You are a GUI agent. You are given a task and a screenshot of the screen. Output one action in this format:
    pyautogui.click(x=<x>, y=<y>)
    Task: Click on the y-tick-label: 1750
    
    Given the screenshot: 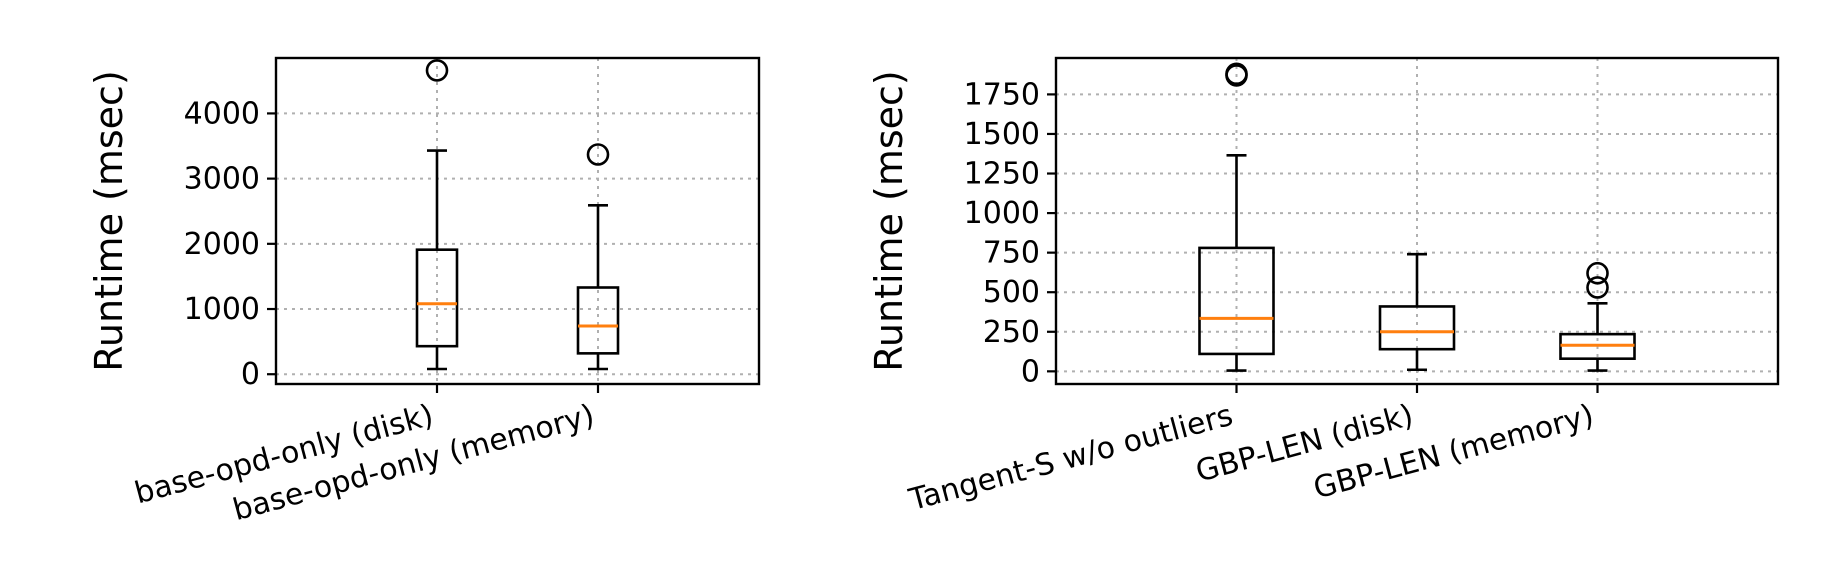 What is the action you would take?
    pyautogui.click(x=1002, y=94)
    